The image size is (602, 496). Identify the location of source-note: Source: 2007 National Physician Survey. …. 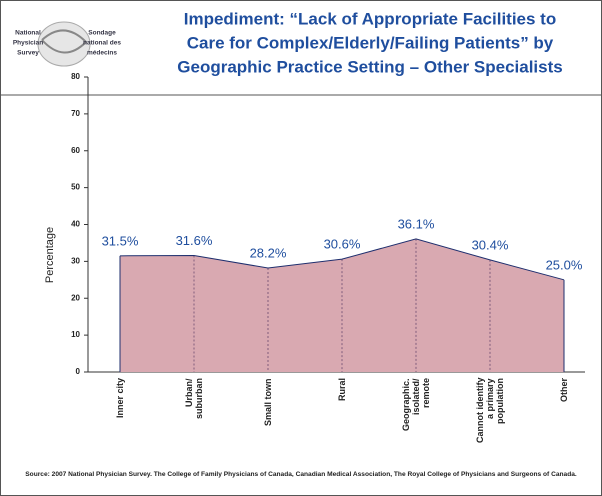
(301, 474).